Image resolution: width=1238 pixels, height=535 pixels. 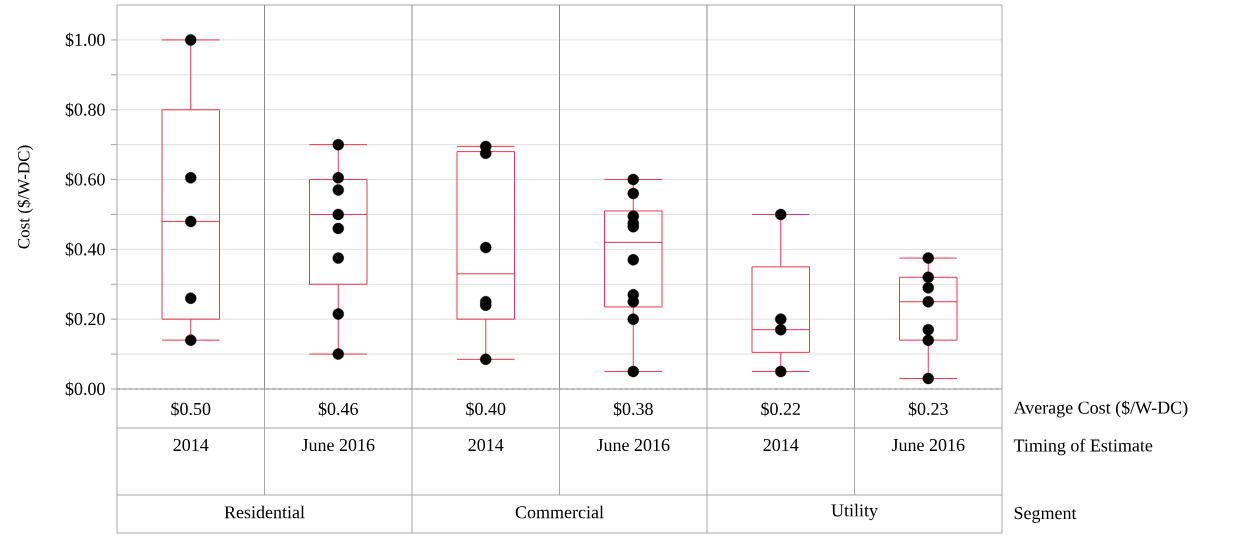 What do you see at coordinates (1045, 515) in the screenshot?
I see `text: Segment` at bounding box center [1045, 515].